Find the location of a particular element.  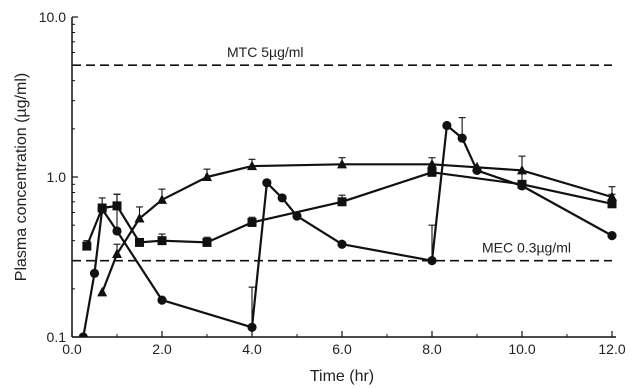

x-tick-label: 2.0 is located at coordinates (162, 349).